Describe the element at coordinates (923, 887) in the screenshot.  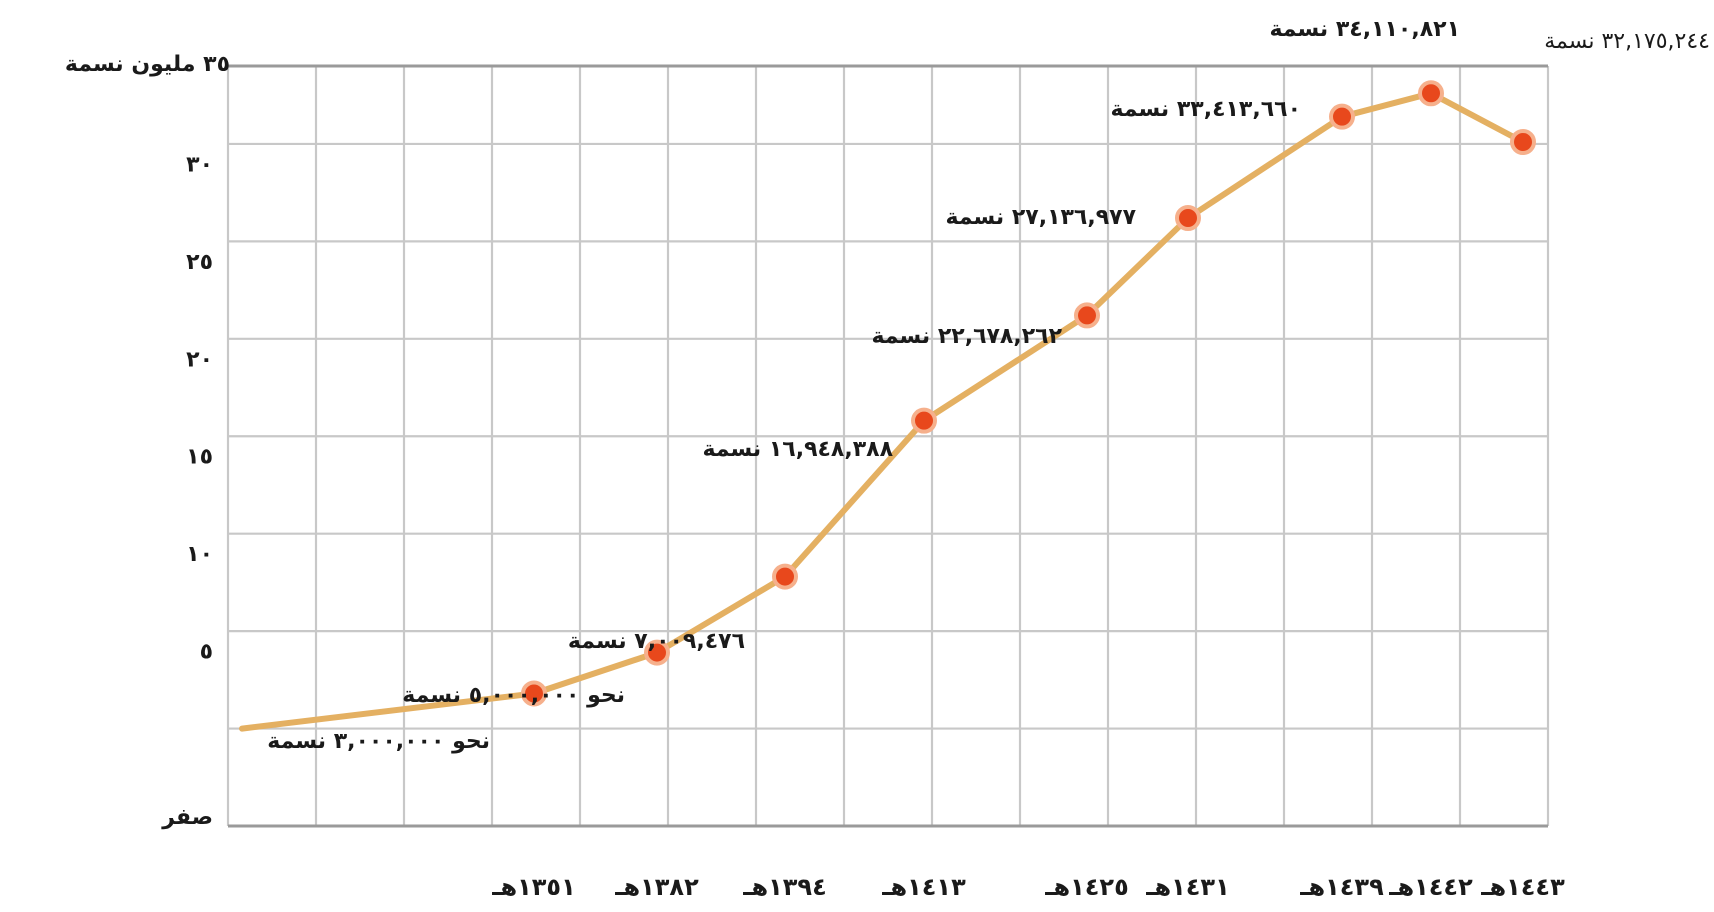
I see `x-tick-label: ١٤١٣هـ` at that location.